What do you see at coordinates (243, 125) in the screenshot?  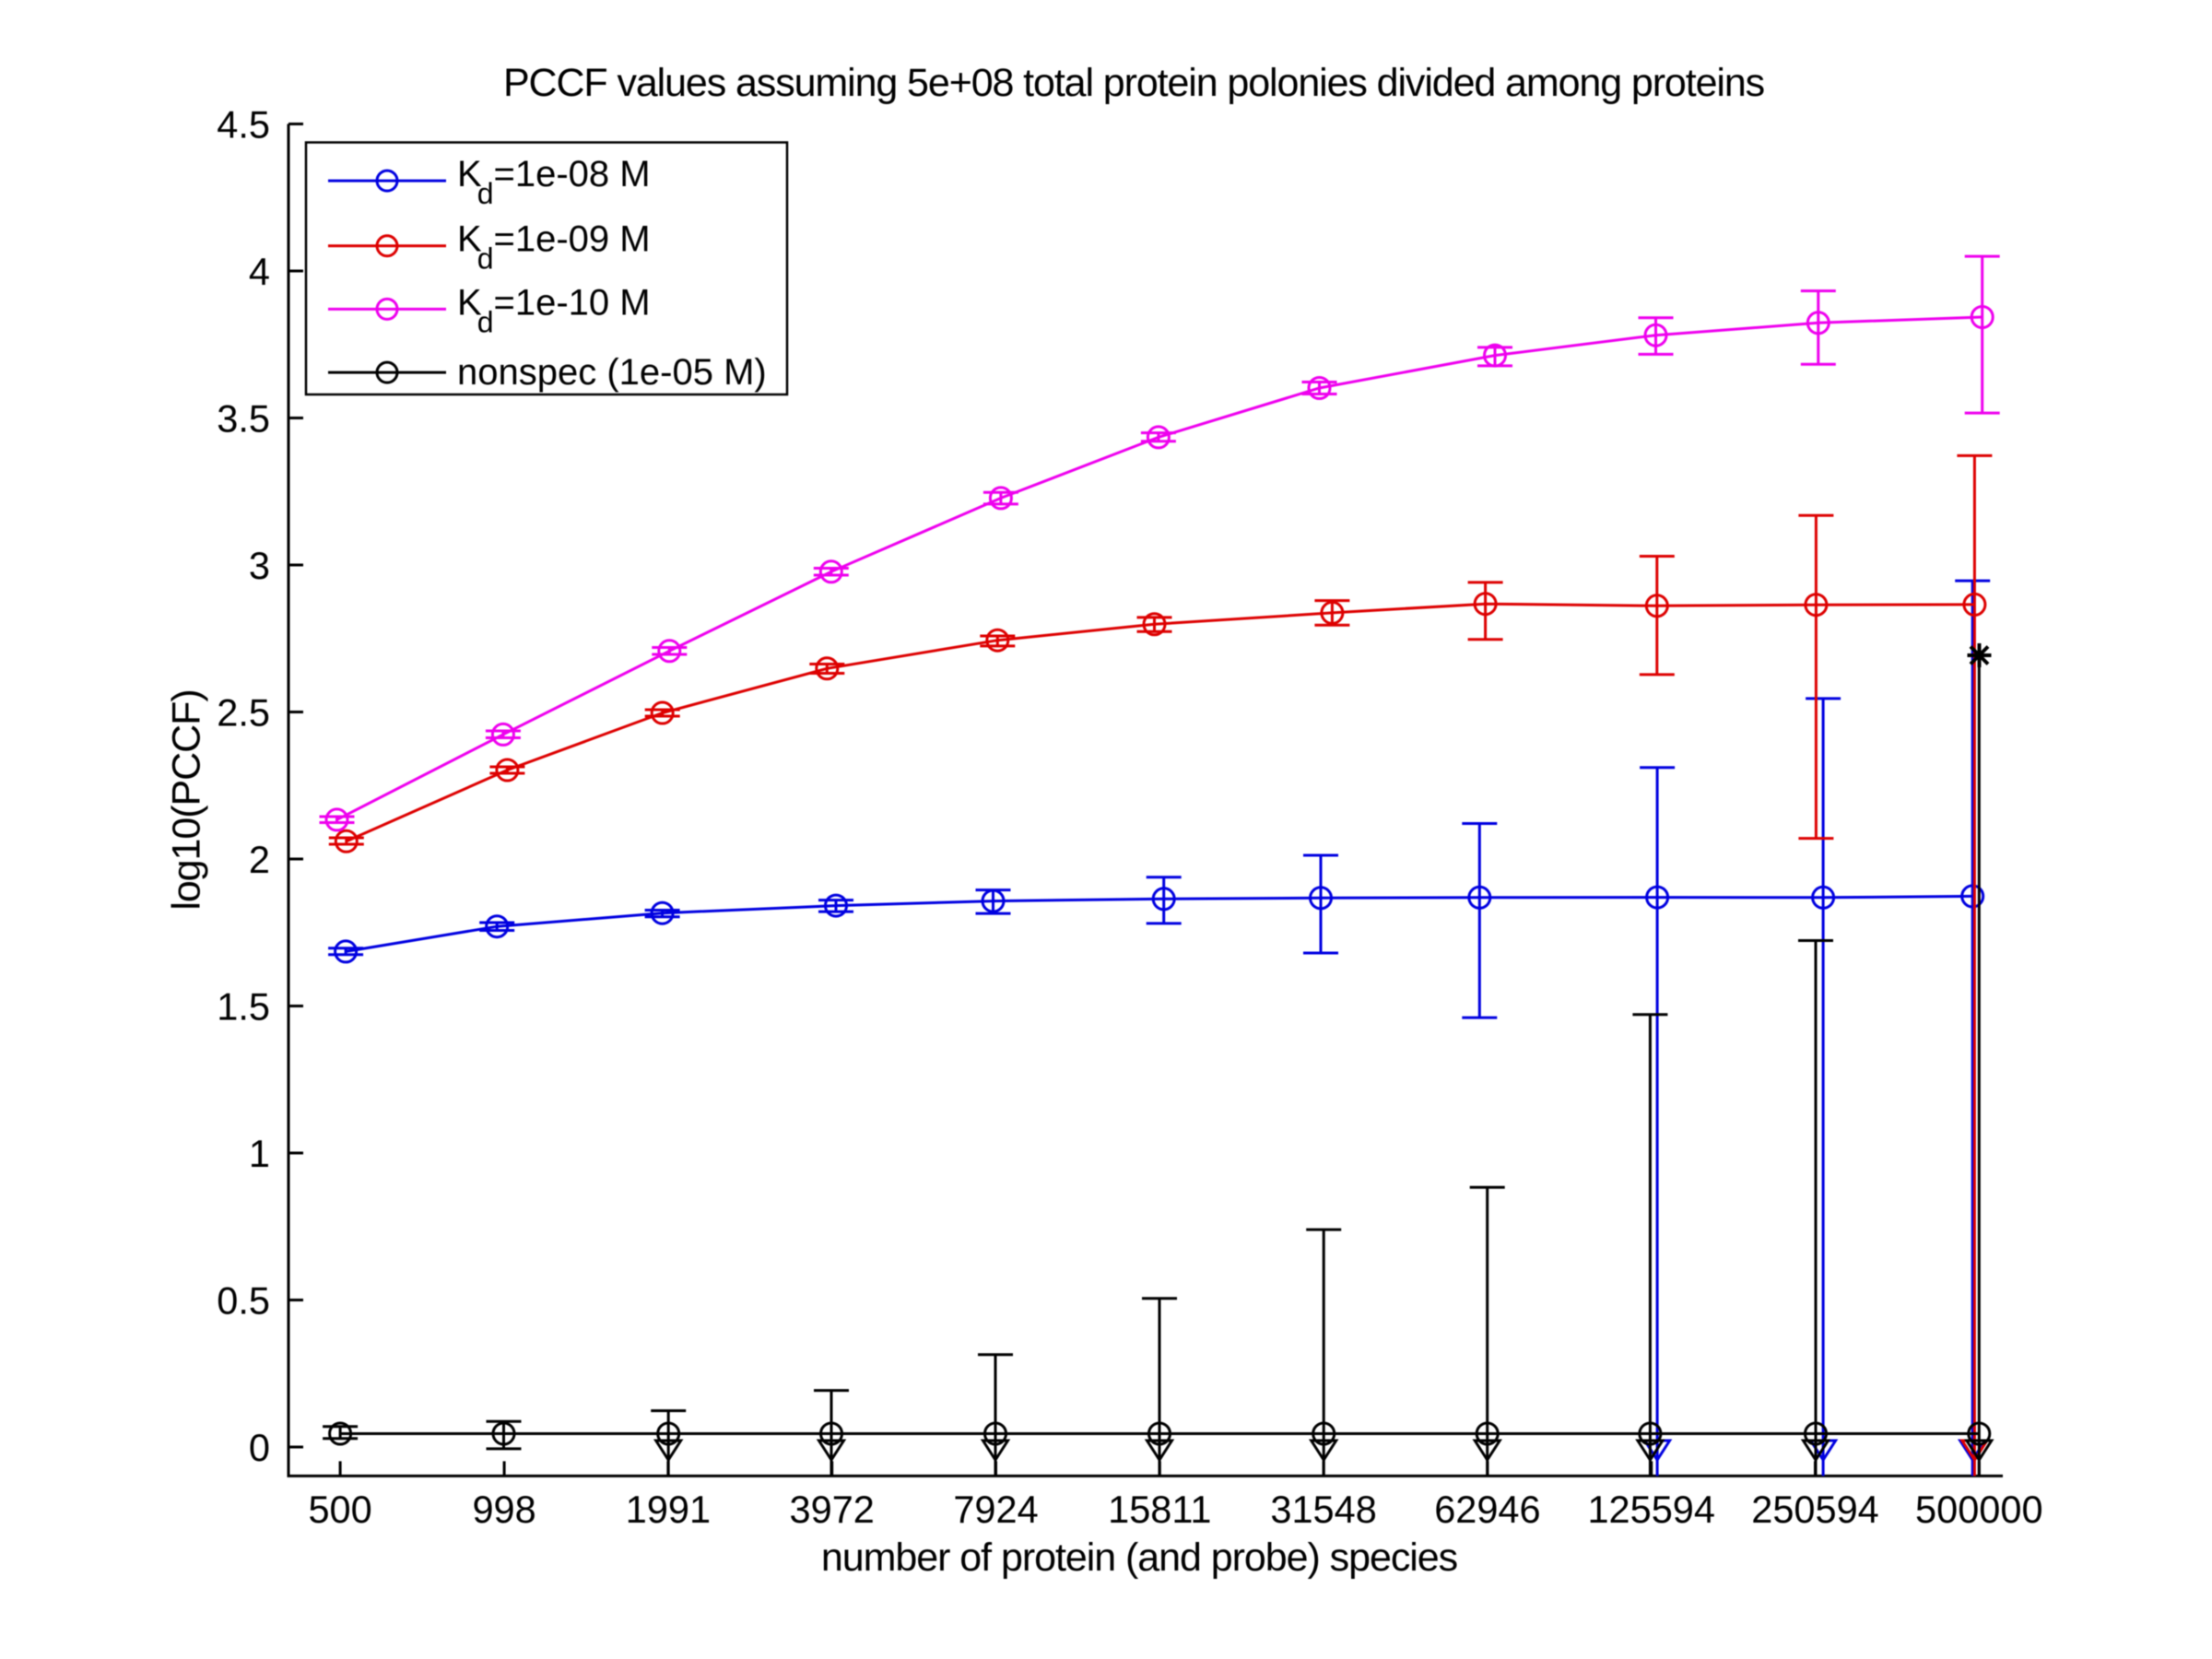 I see `svg-text: 4.5` at bounding box center [243, 125].